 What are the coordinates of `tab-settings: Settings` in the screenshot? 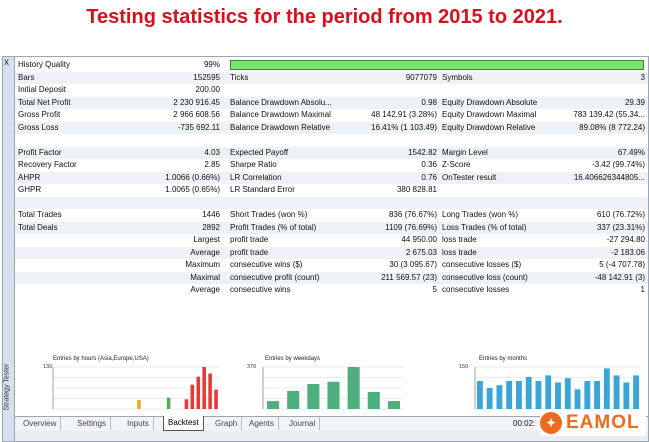 It's located at (92, 423).